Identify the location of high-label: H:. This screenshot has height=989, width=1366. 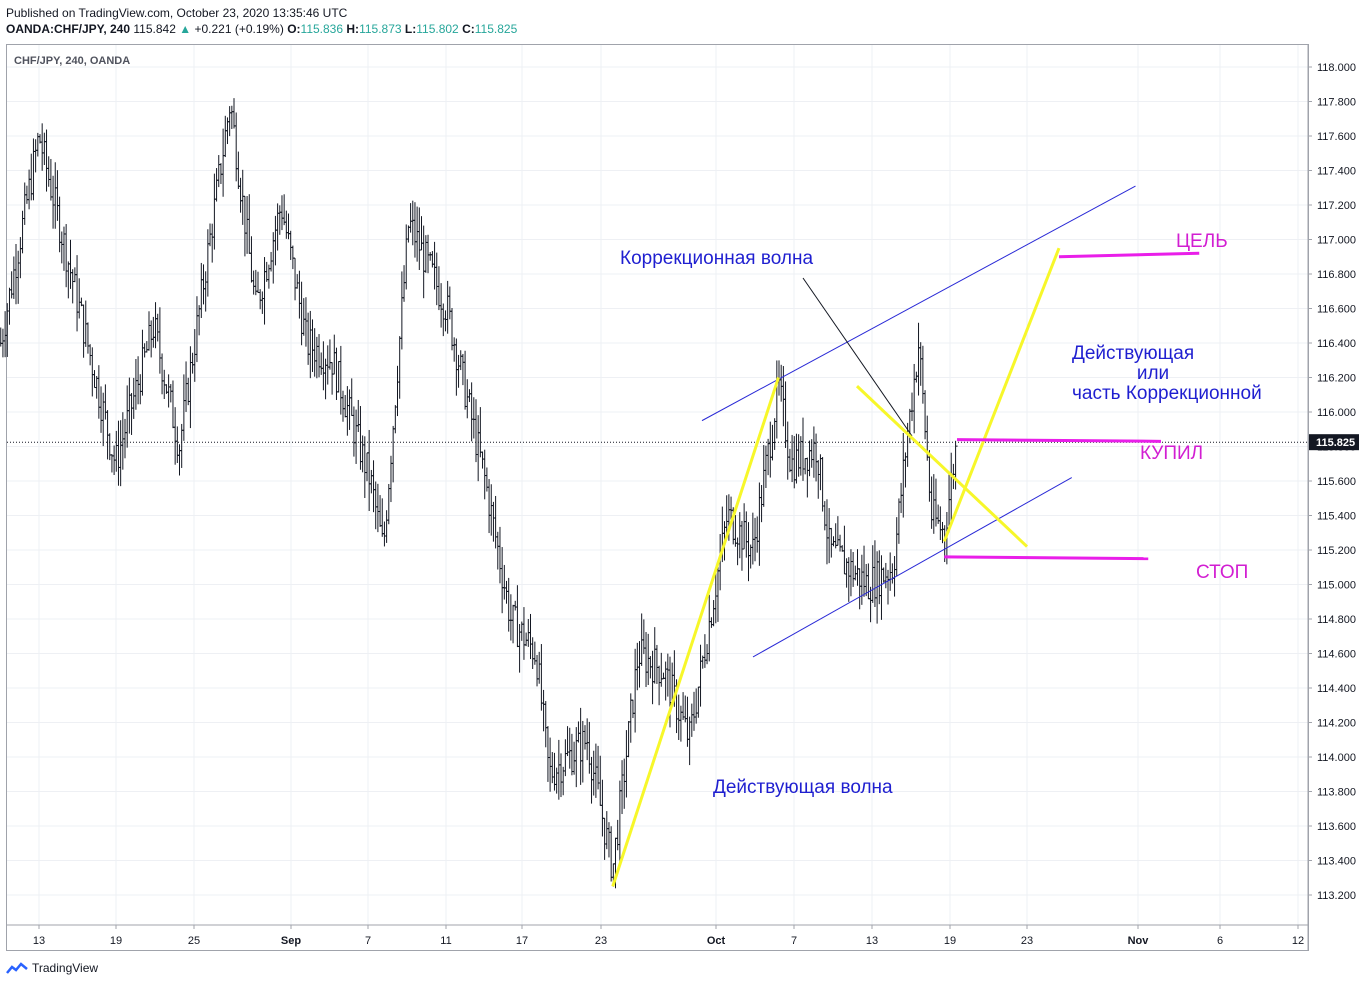
(353, 29).